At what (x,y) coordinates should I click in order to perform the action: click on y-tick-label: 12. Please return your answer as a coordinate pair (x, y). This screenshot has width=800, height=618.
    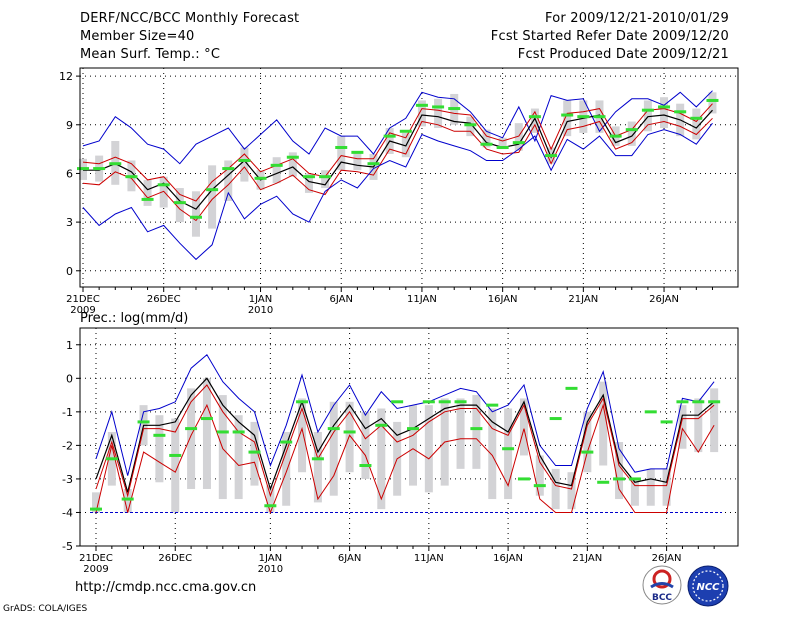
    Looking at the image, I should click on (66, 76).